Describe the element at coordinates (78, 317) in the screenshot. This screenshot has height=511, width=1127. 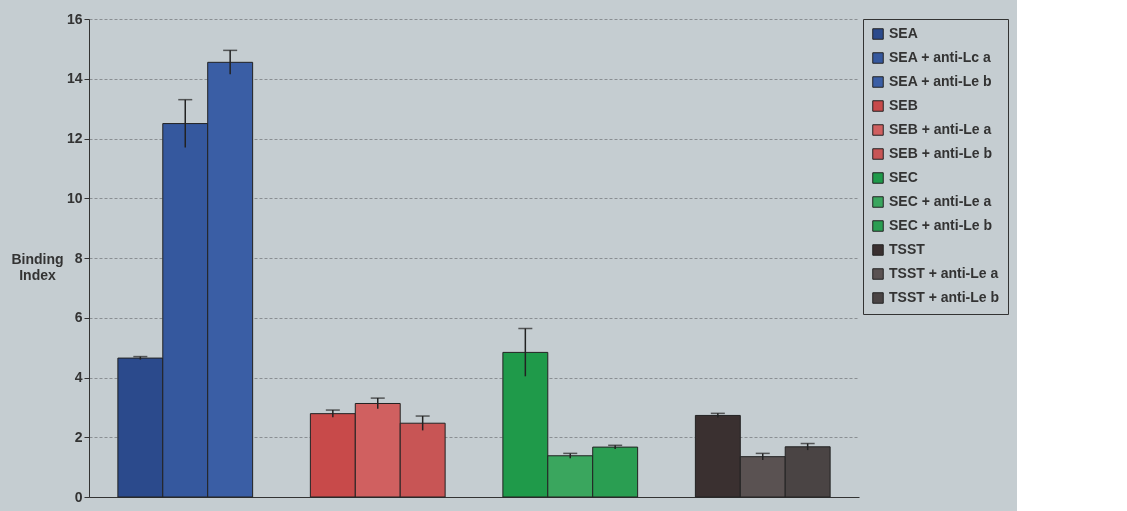
I see `y-tick-label: 6` at that location.